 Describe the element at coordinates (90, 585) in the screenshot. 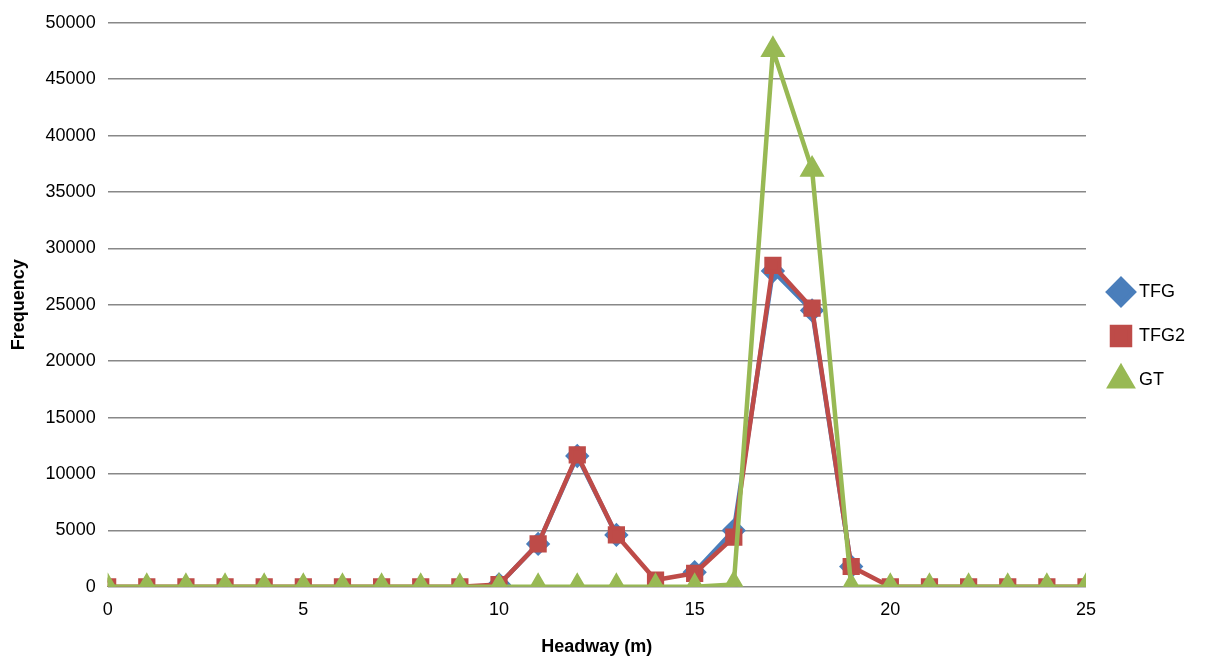

I see `y-tick-label: 0` at that location.